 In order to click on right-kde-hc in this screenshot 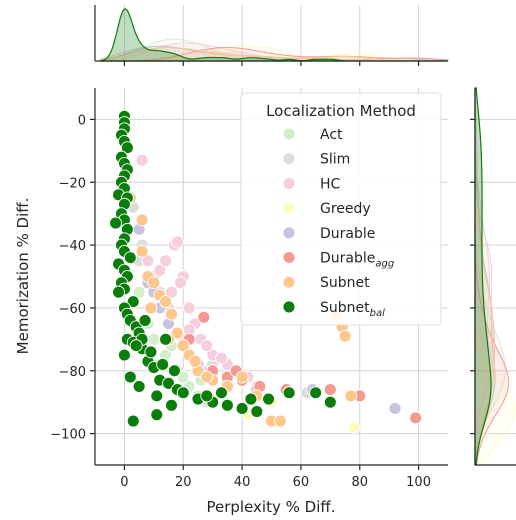, I will do `click(484, 276)`.